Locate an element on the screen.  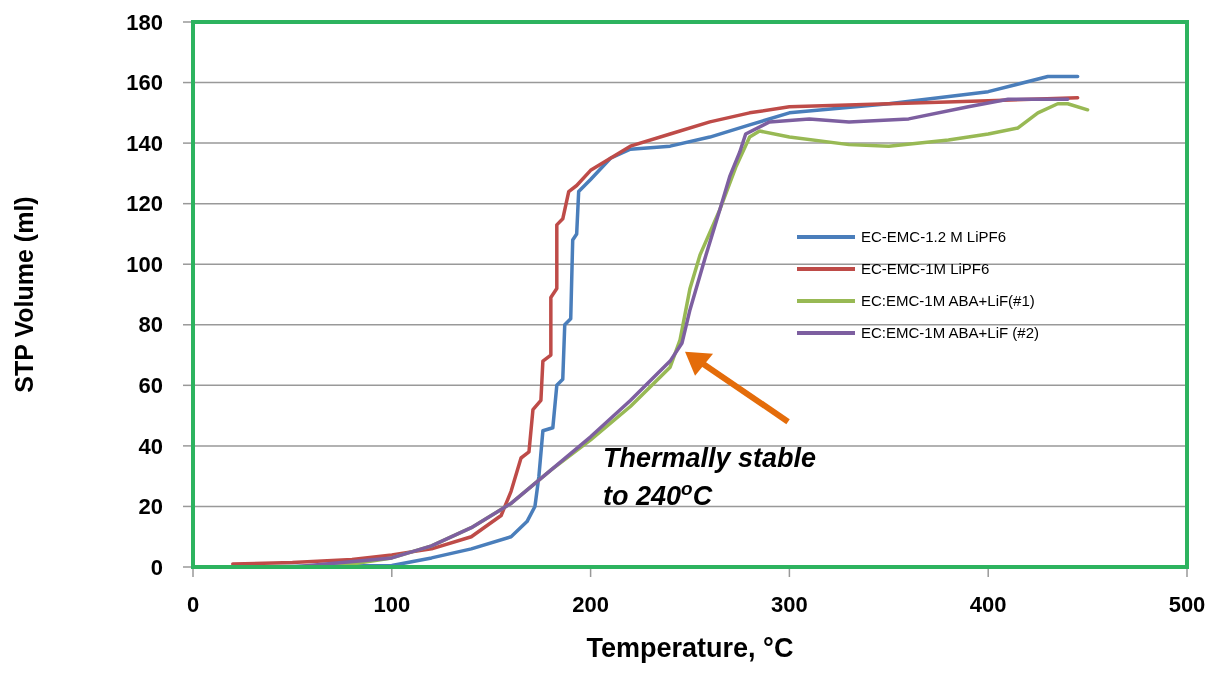
y-tick-label: 40 is located at coordinates (150, 446).